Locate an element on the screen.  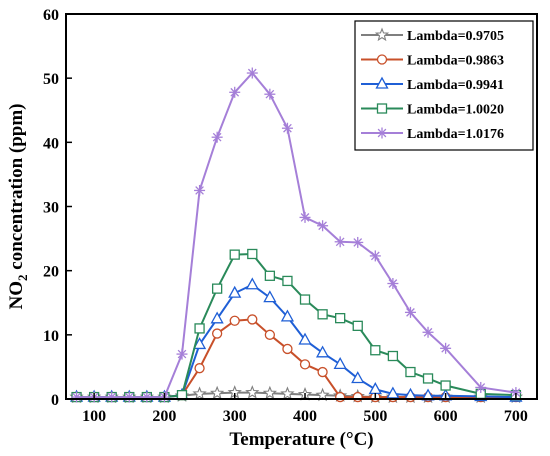
y-tick-label: 20 is located at coordinates (51, 272).